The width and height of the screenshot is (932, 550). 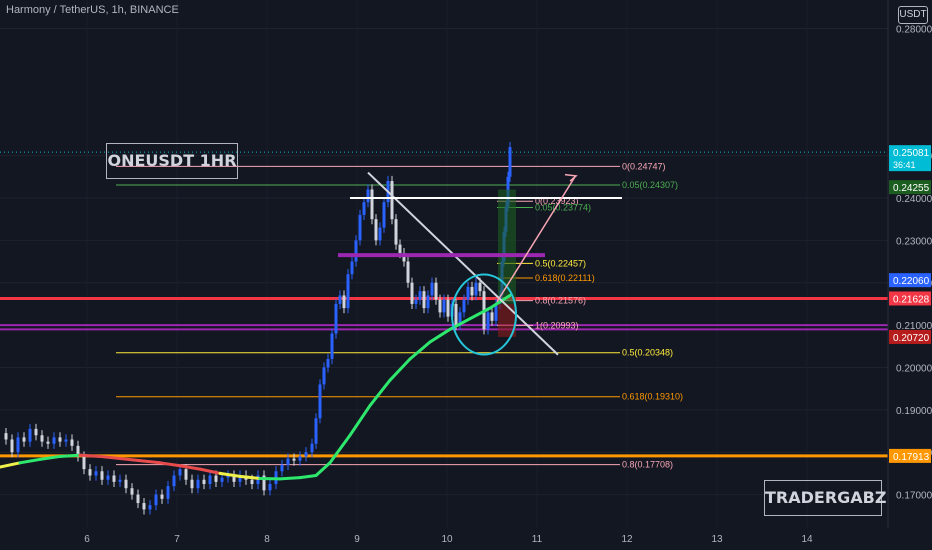 I want to click on fib-inner-label: 0.05(0.23774), so click(x=563, y=208).